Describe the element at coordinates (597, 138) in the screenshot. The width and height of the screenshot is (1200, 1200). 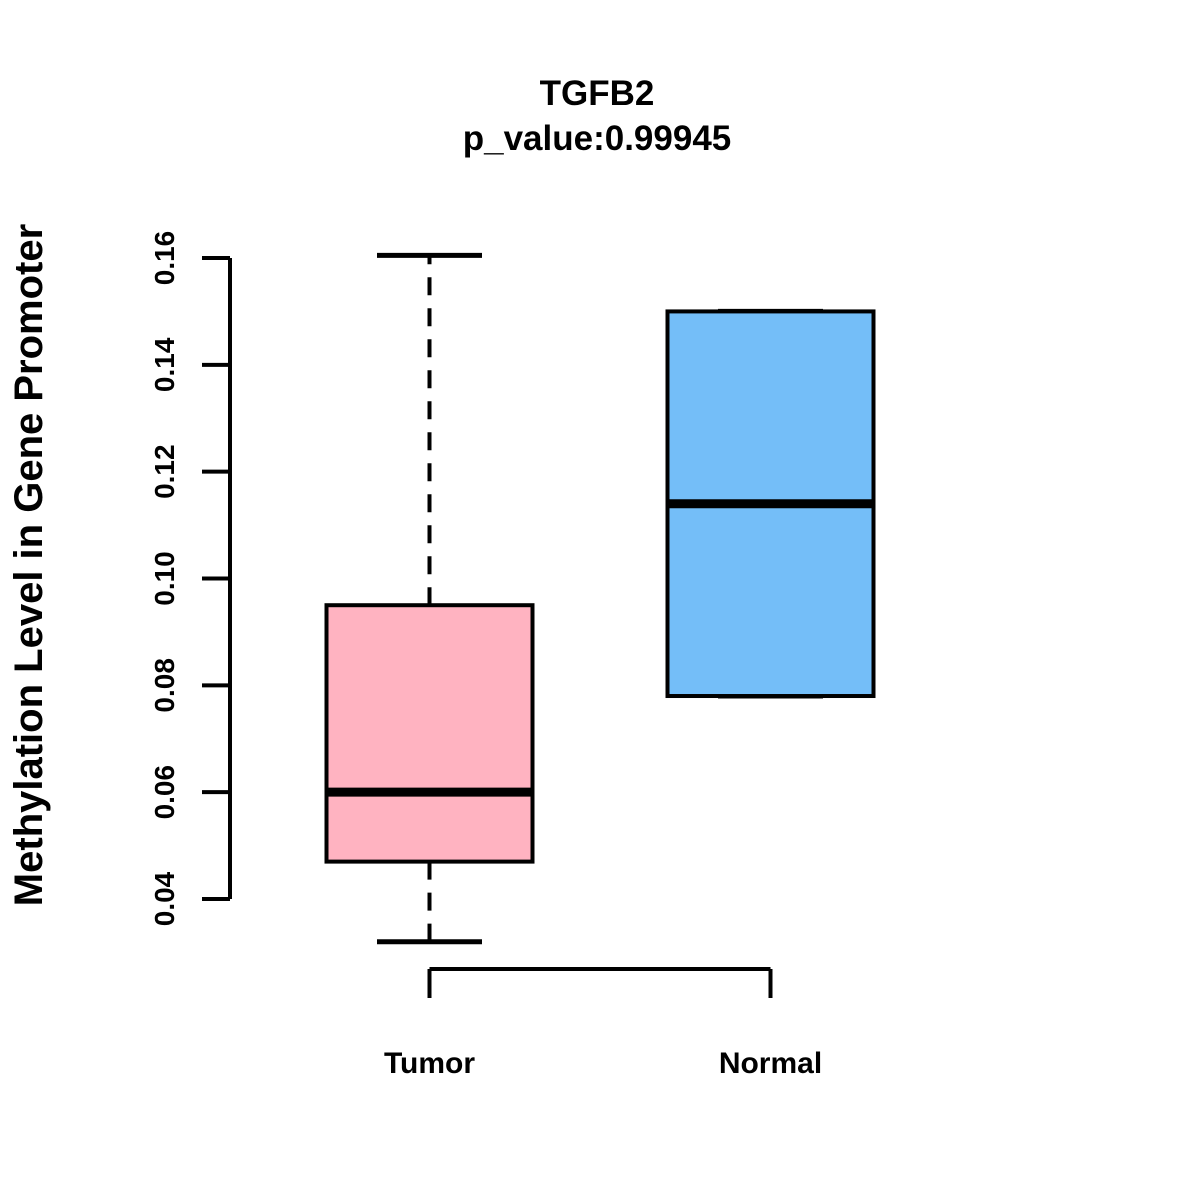
I see `chart-subtitle: p_value:0.99945` at that location.